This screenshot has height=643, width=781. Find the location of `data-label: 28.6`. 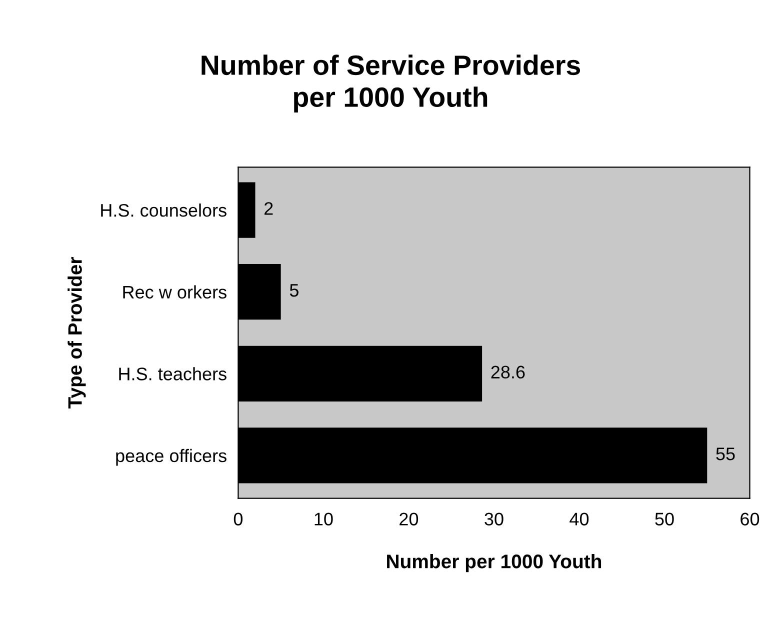

data-label: 28.6 is located at coordinates (508, 372).